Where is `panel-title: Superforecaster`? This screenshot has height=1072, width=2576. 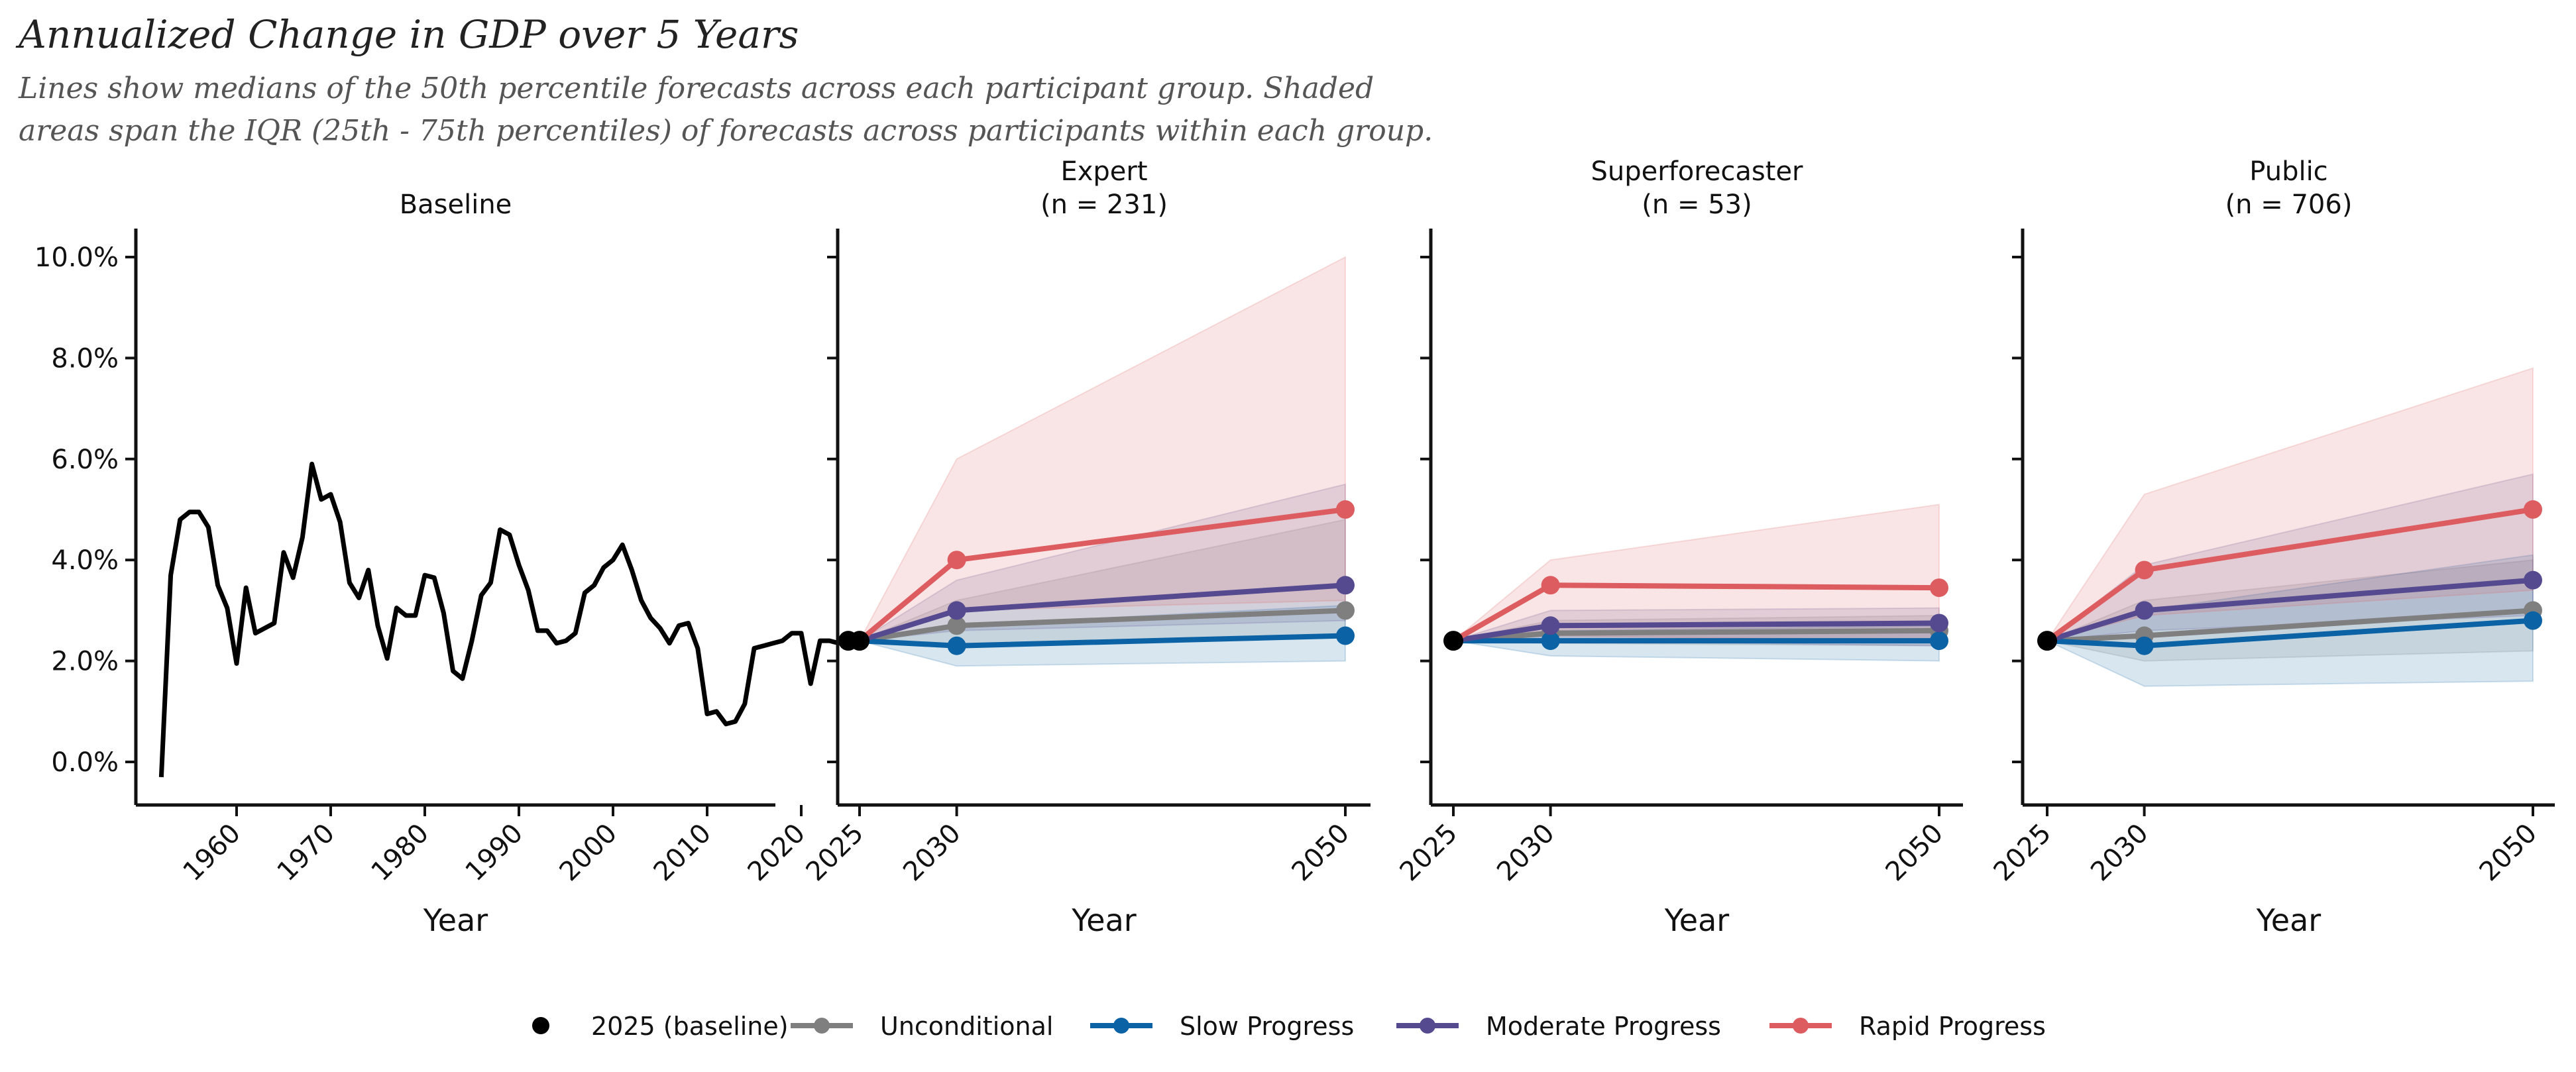
panel-title: Superforecaster is located at coordinates (1698, 171).